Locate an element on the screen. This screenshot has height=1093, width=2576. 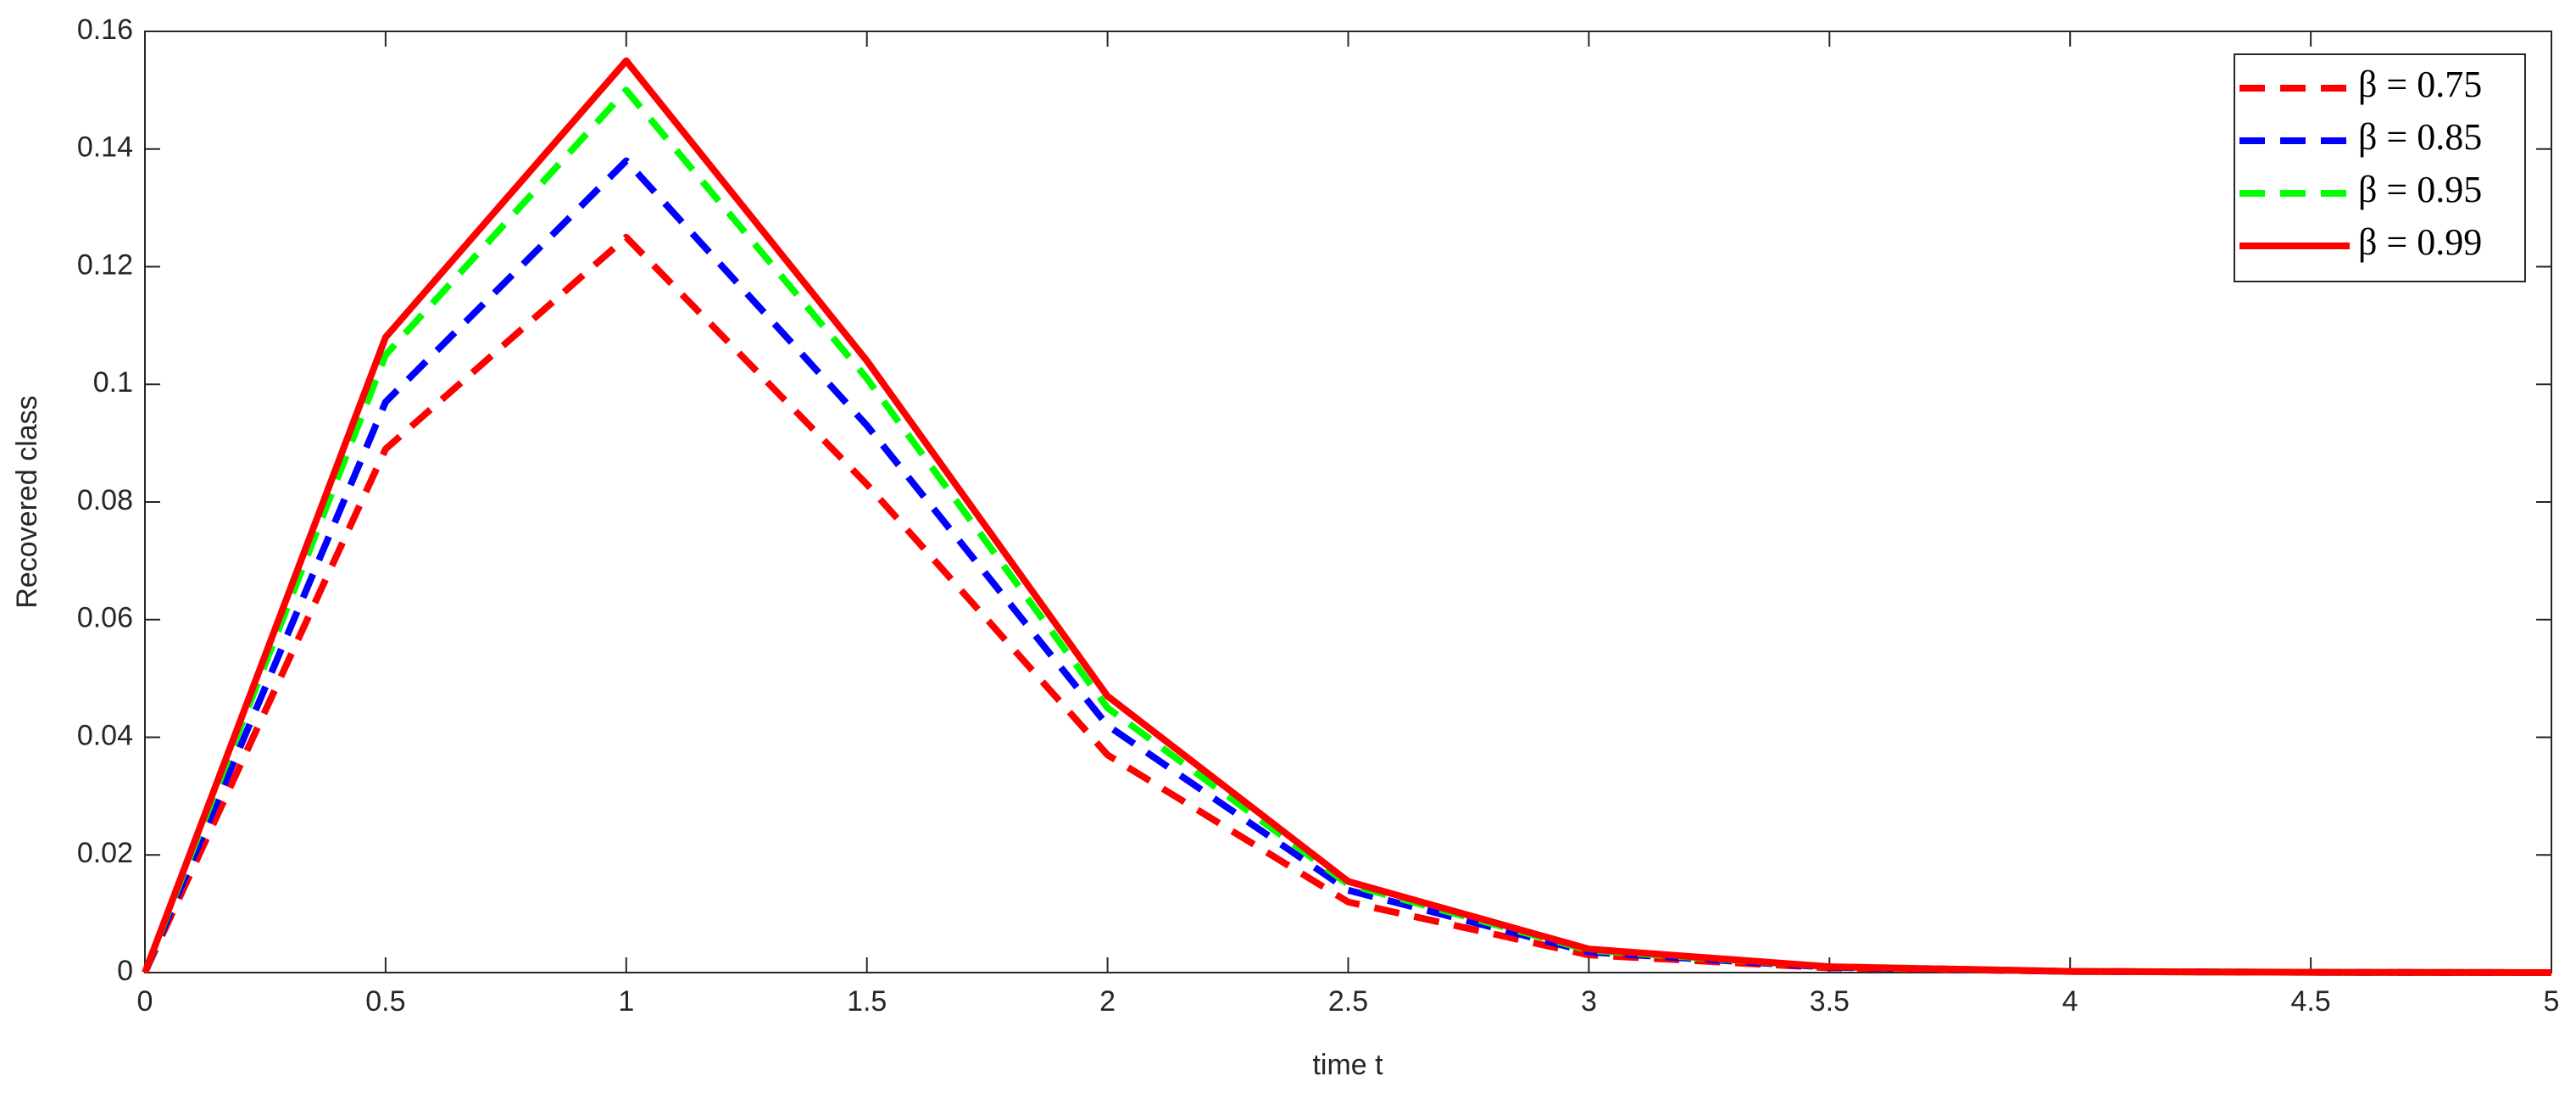
legend-label: β = 0.75 is located at coordinates (2420, 84).